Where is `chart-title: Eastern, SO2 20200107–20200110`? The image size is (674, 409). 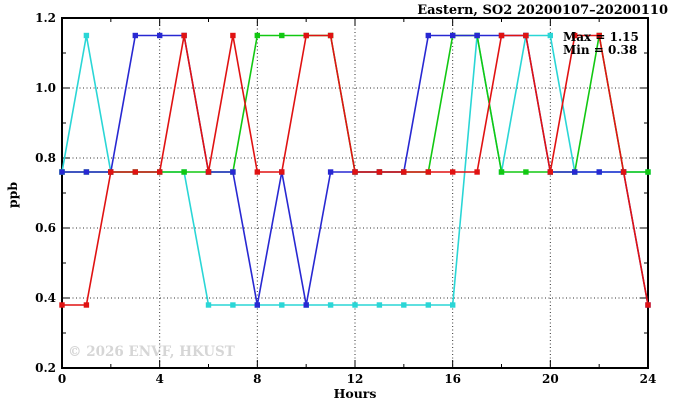
chart-title: Eastern, SO2 20200107–20200110 is located at coordinates (542, 10).